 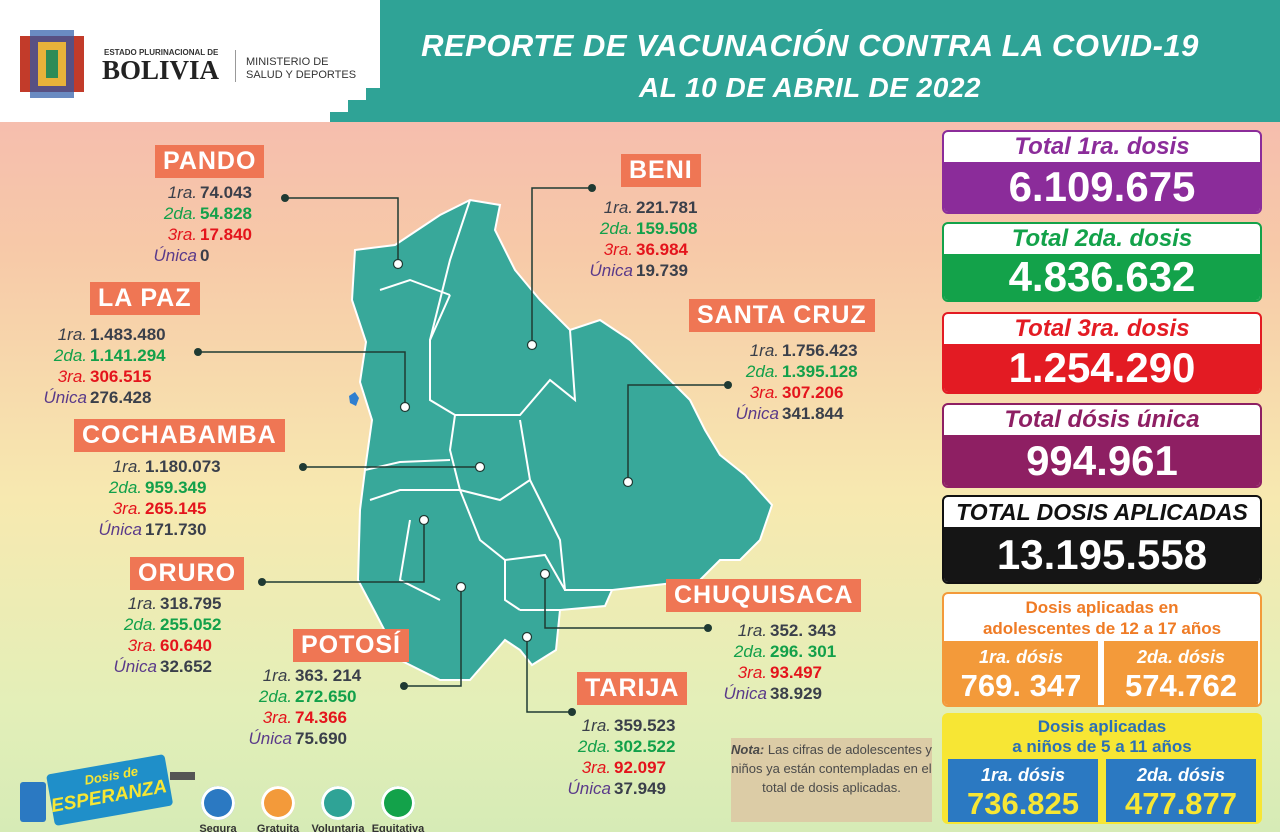 I want to click on total-label: Total 1ra. dosis, so click(x=1102, y=146).